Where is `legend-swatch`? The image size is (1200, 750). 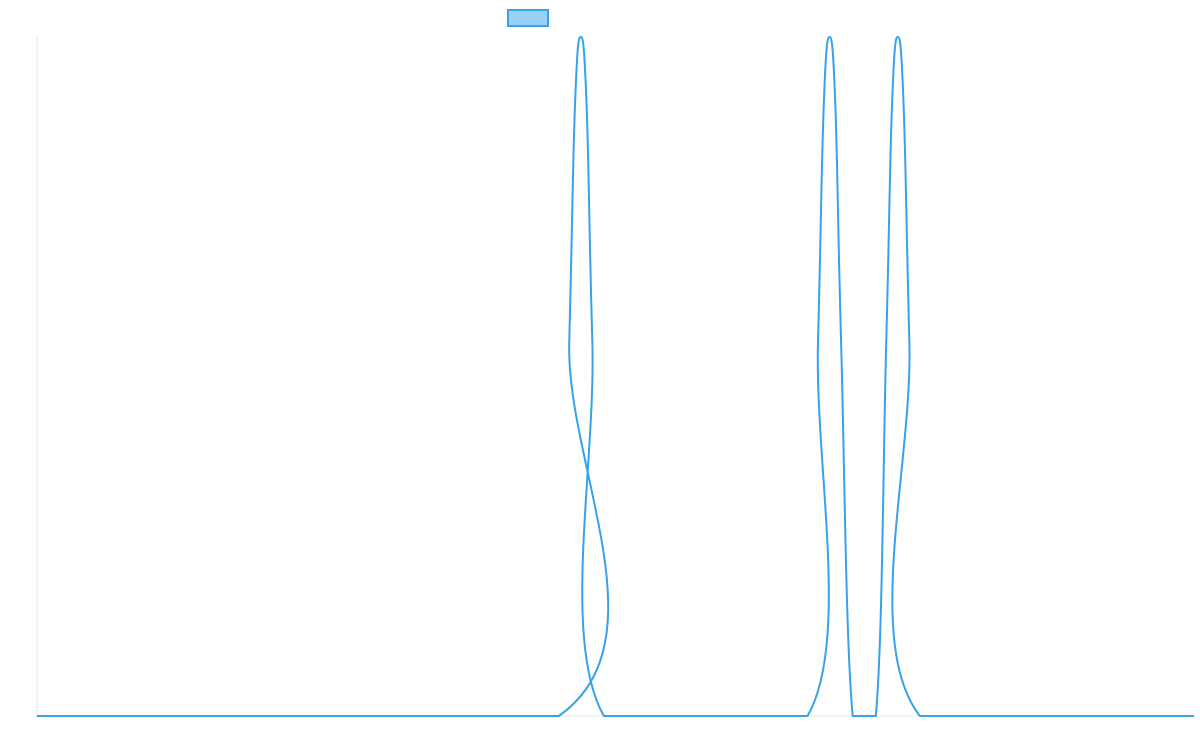
legend-swatch is located at coordinates (528, 18).